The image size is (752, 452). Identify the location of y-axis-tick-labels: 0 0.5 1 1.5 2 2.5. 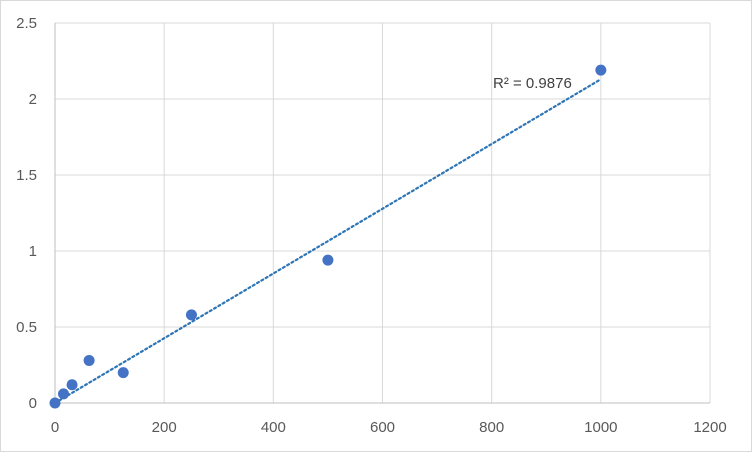
(26, 213).